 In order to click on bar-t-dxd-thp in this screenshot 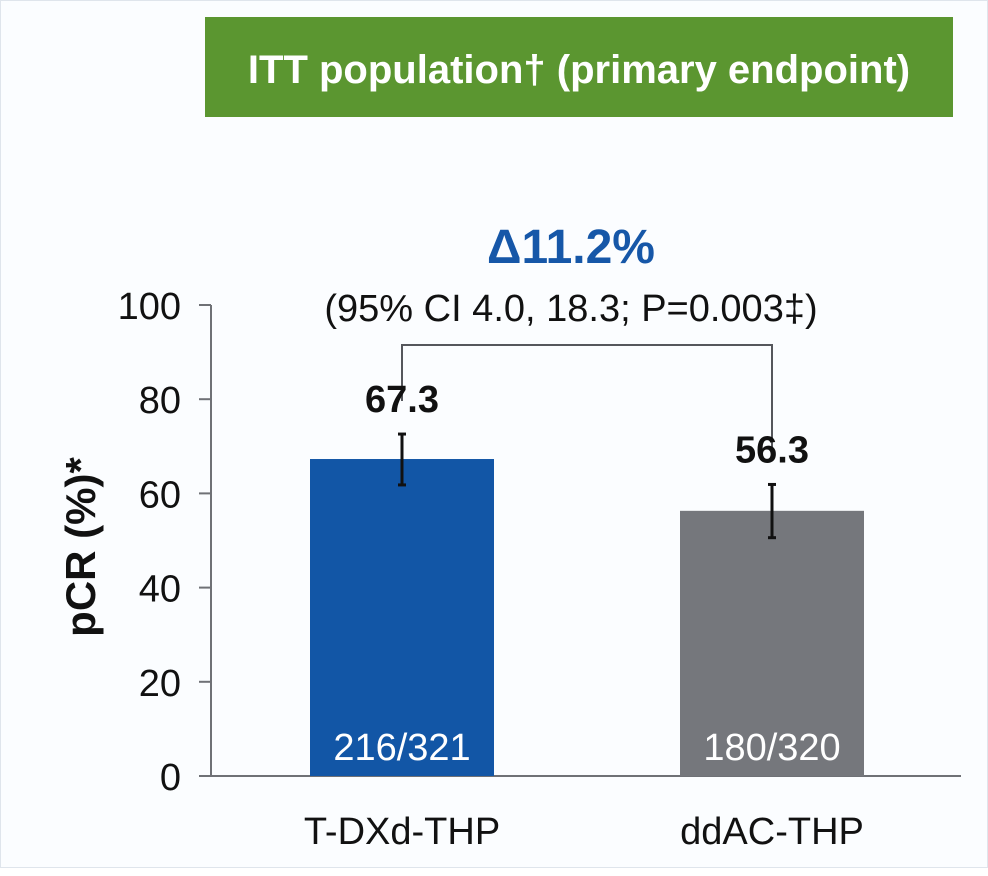, I will do `click(402, 617)`.